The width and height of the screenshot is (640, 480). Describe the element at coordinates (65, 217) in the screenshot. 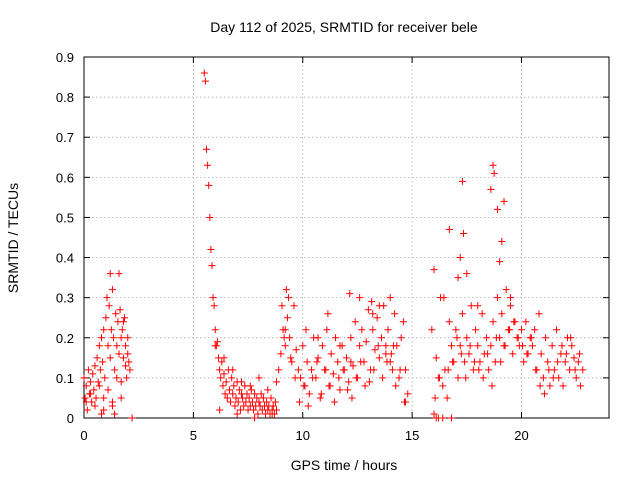

I see `y-tick-label: 0.5` at that location.